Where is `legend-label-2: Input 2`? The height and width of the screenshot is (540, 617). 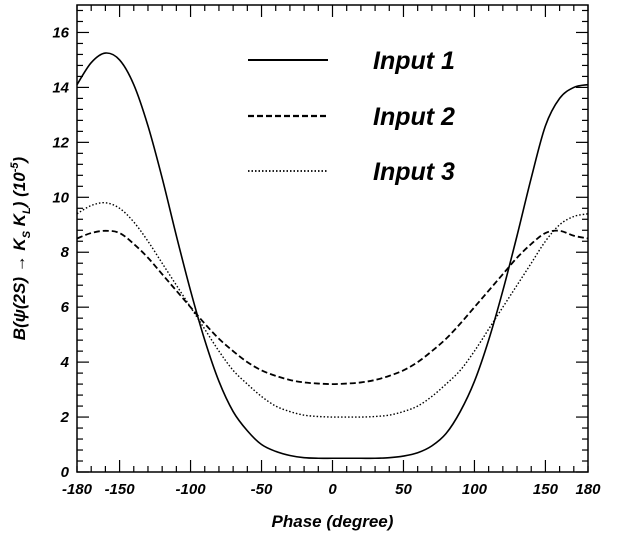 legend-label-2: Input 2 is located at coordinates (414, 117).